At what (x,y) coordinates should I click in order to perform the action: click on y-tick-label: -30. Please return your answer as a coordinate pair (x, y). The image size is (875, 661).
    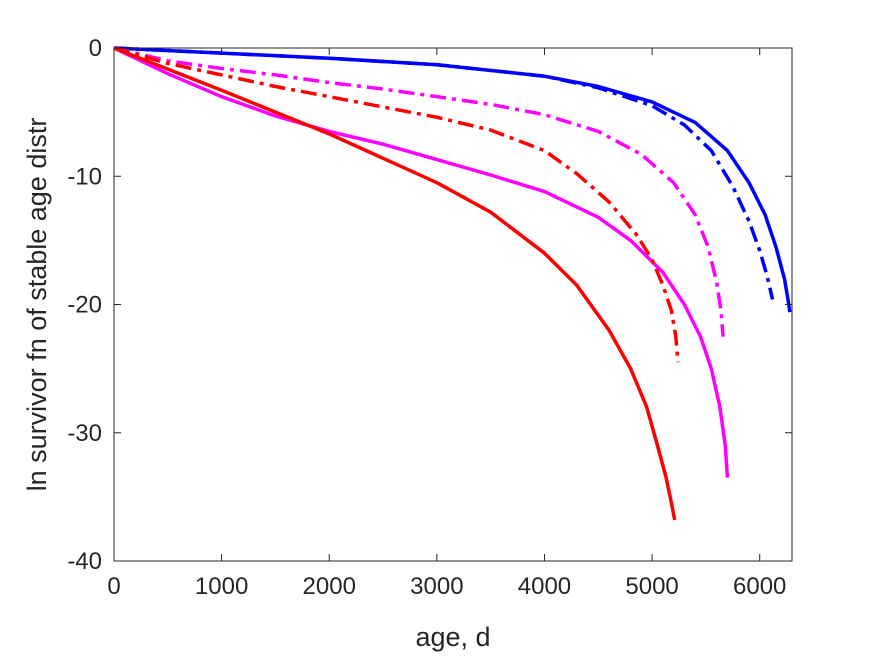
    Looking at the image, I should click on (84, 433).